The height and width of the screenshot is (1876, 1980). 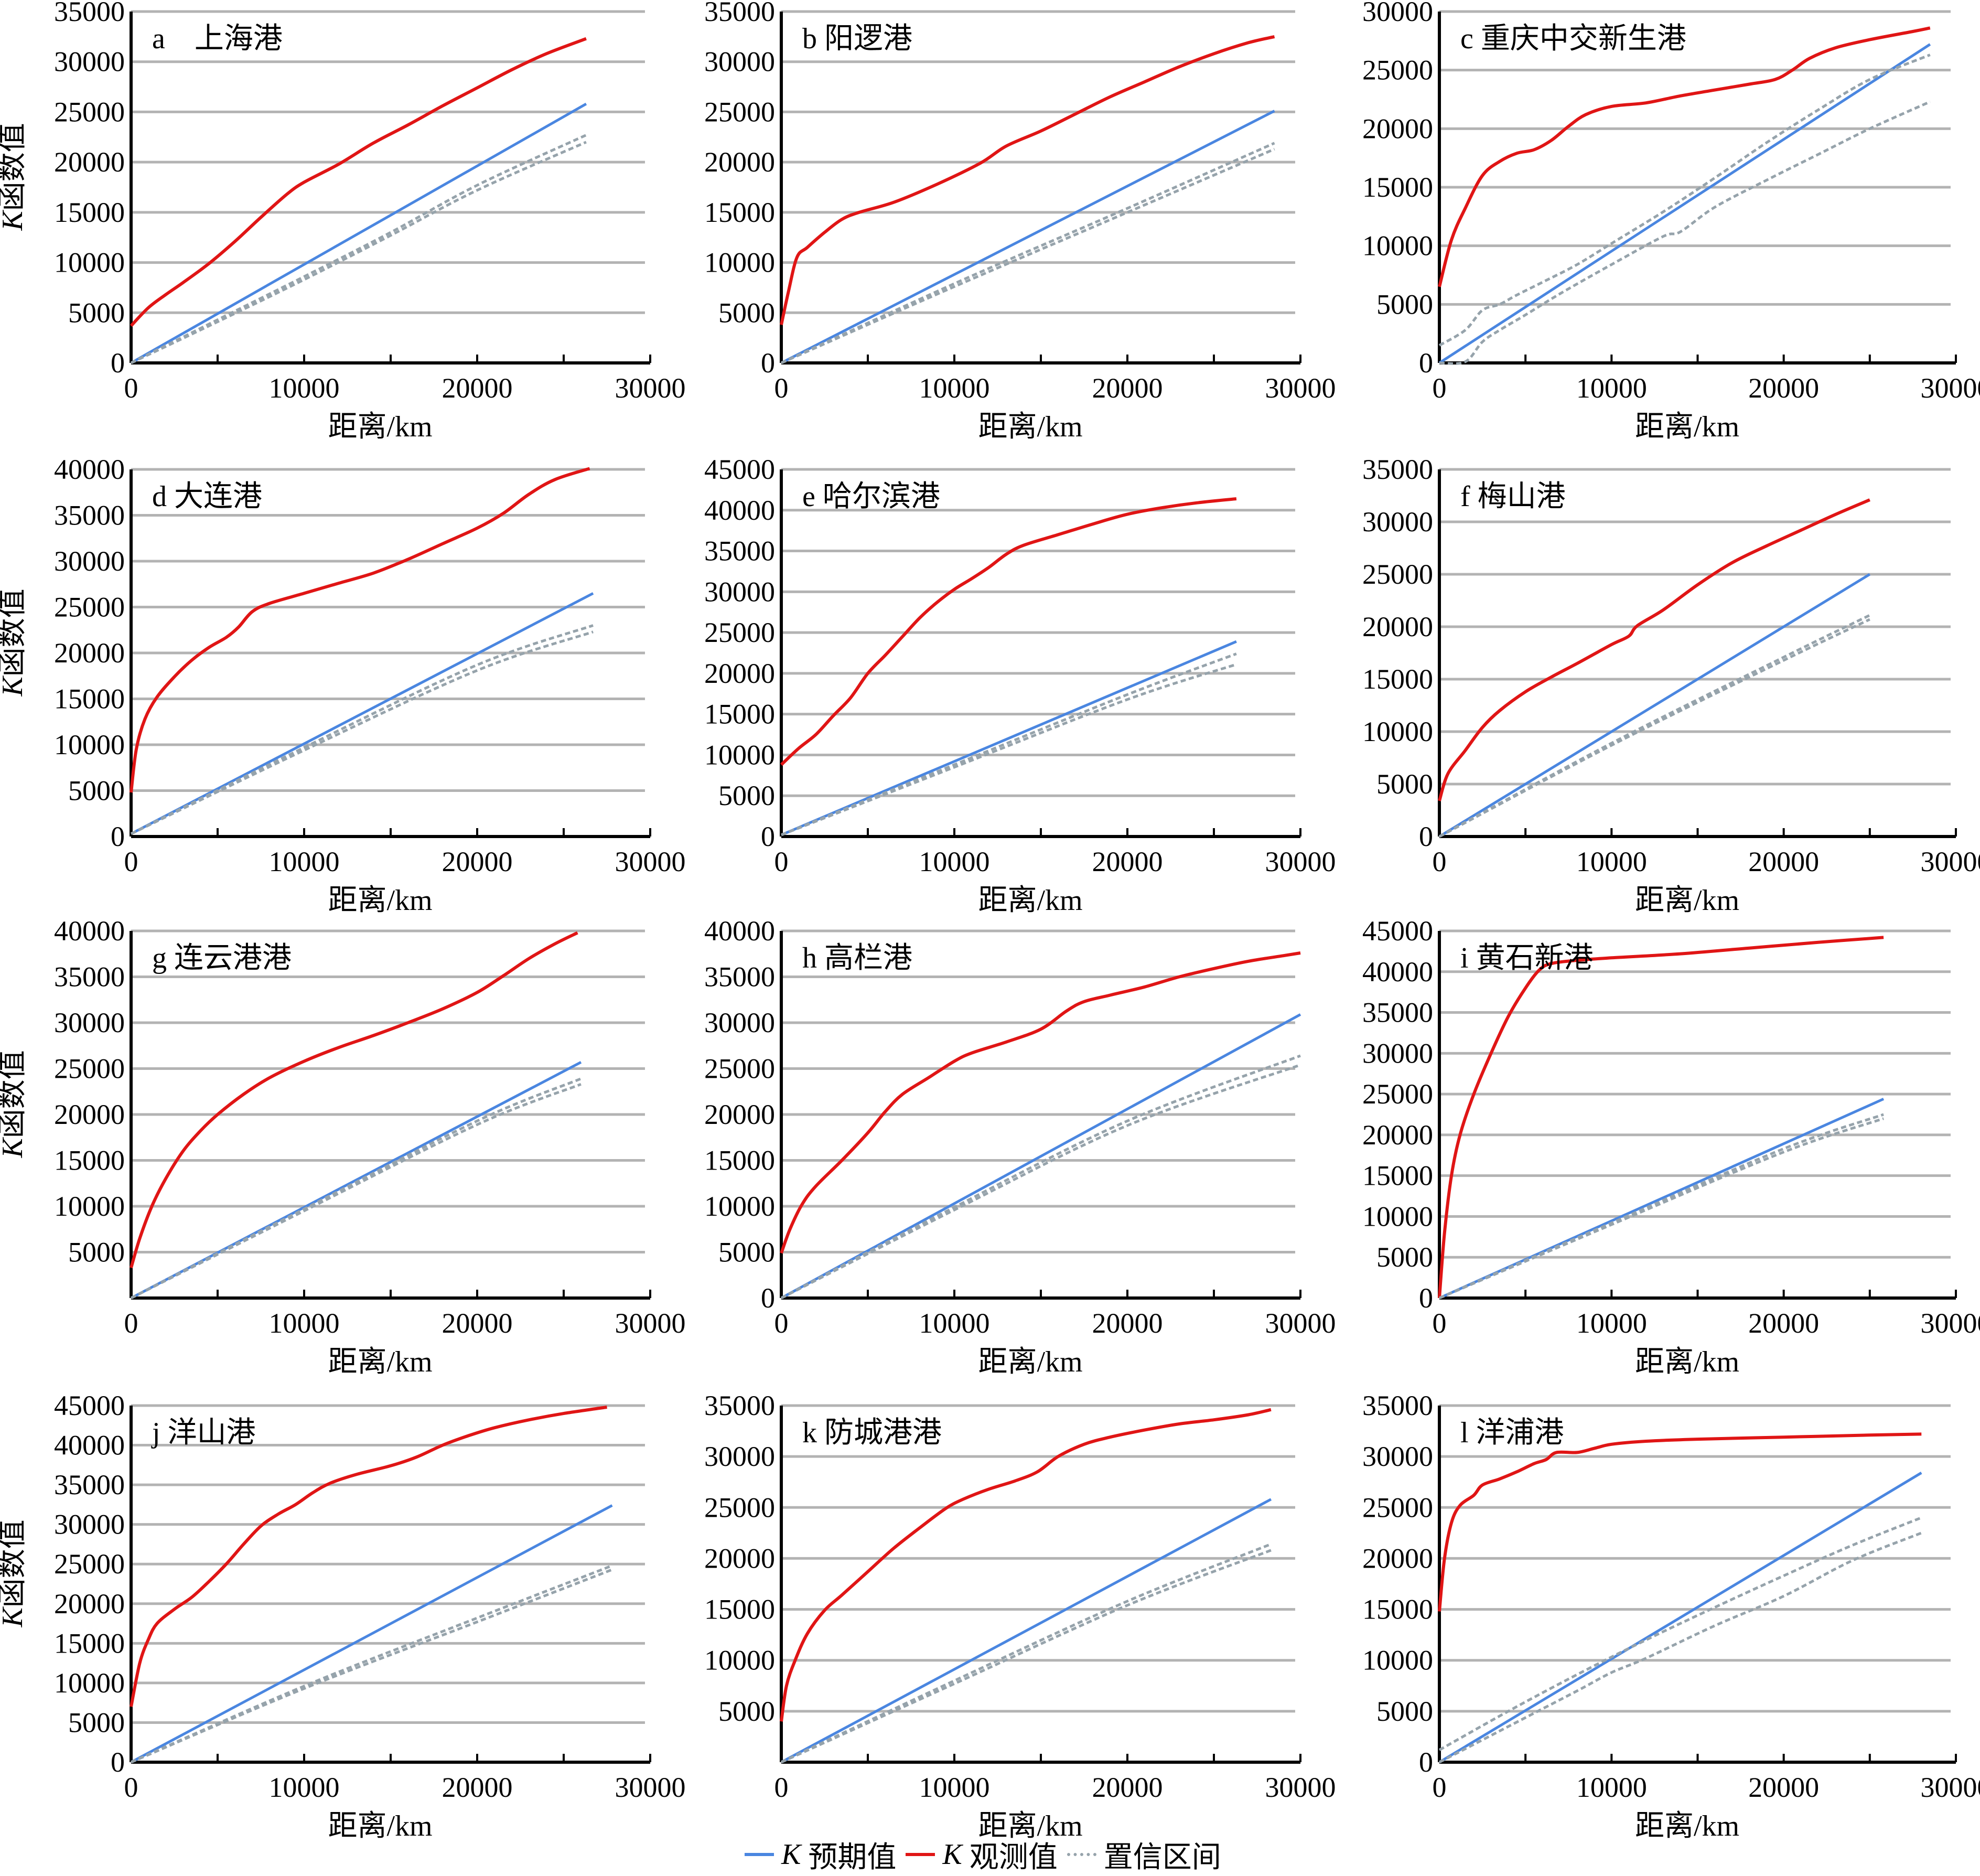 What do you see at coordinates (739, 1206) in the screenshot?
I see `ytick-label-h-2: 10000` at bounding box center [739, 1206].